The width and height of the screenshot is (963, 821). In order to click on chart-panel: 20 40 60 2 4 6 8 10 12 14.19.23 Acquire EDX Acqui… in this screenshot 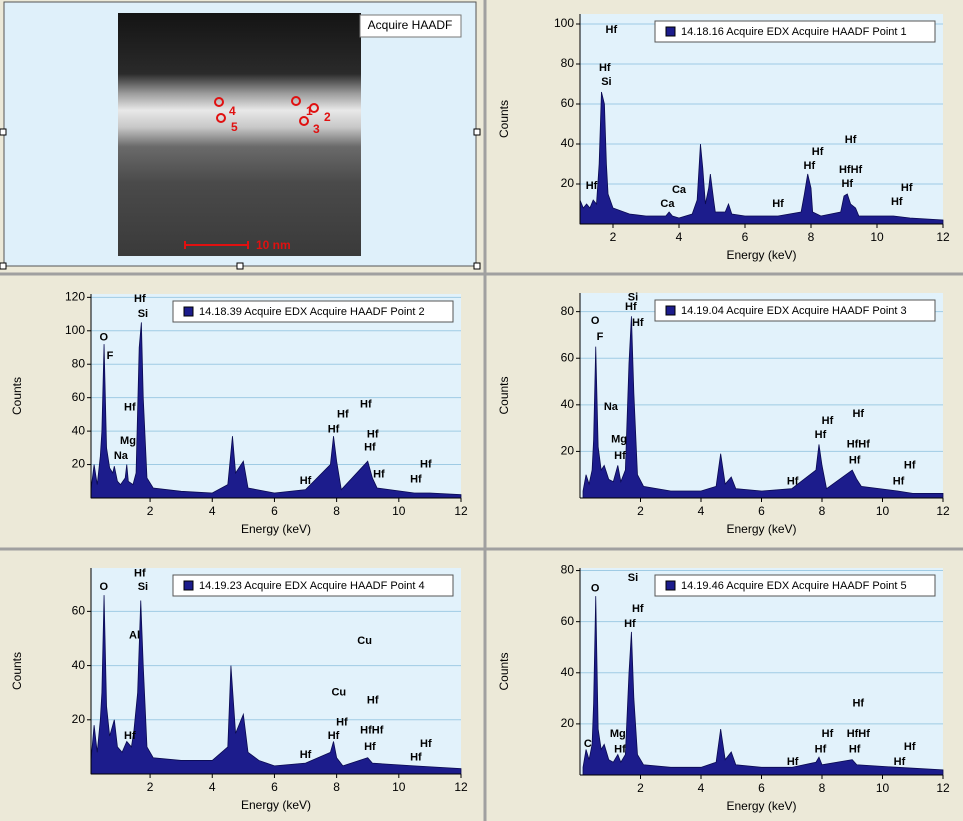, I will do `click(239, 689)`.